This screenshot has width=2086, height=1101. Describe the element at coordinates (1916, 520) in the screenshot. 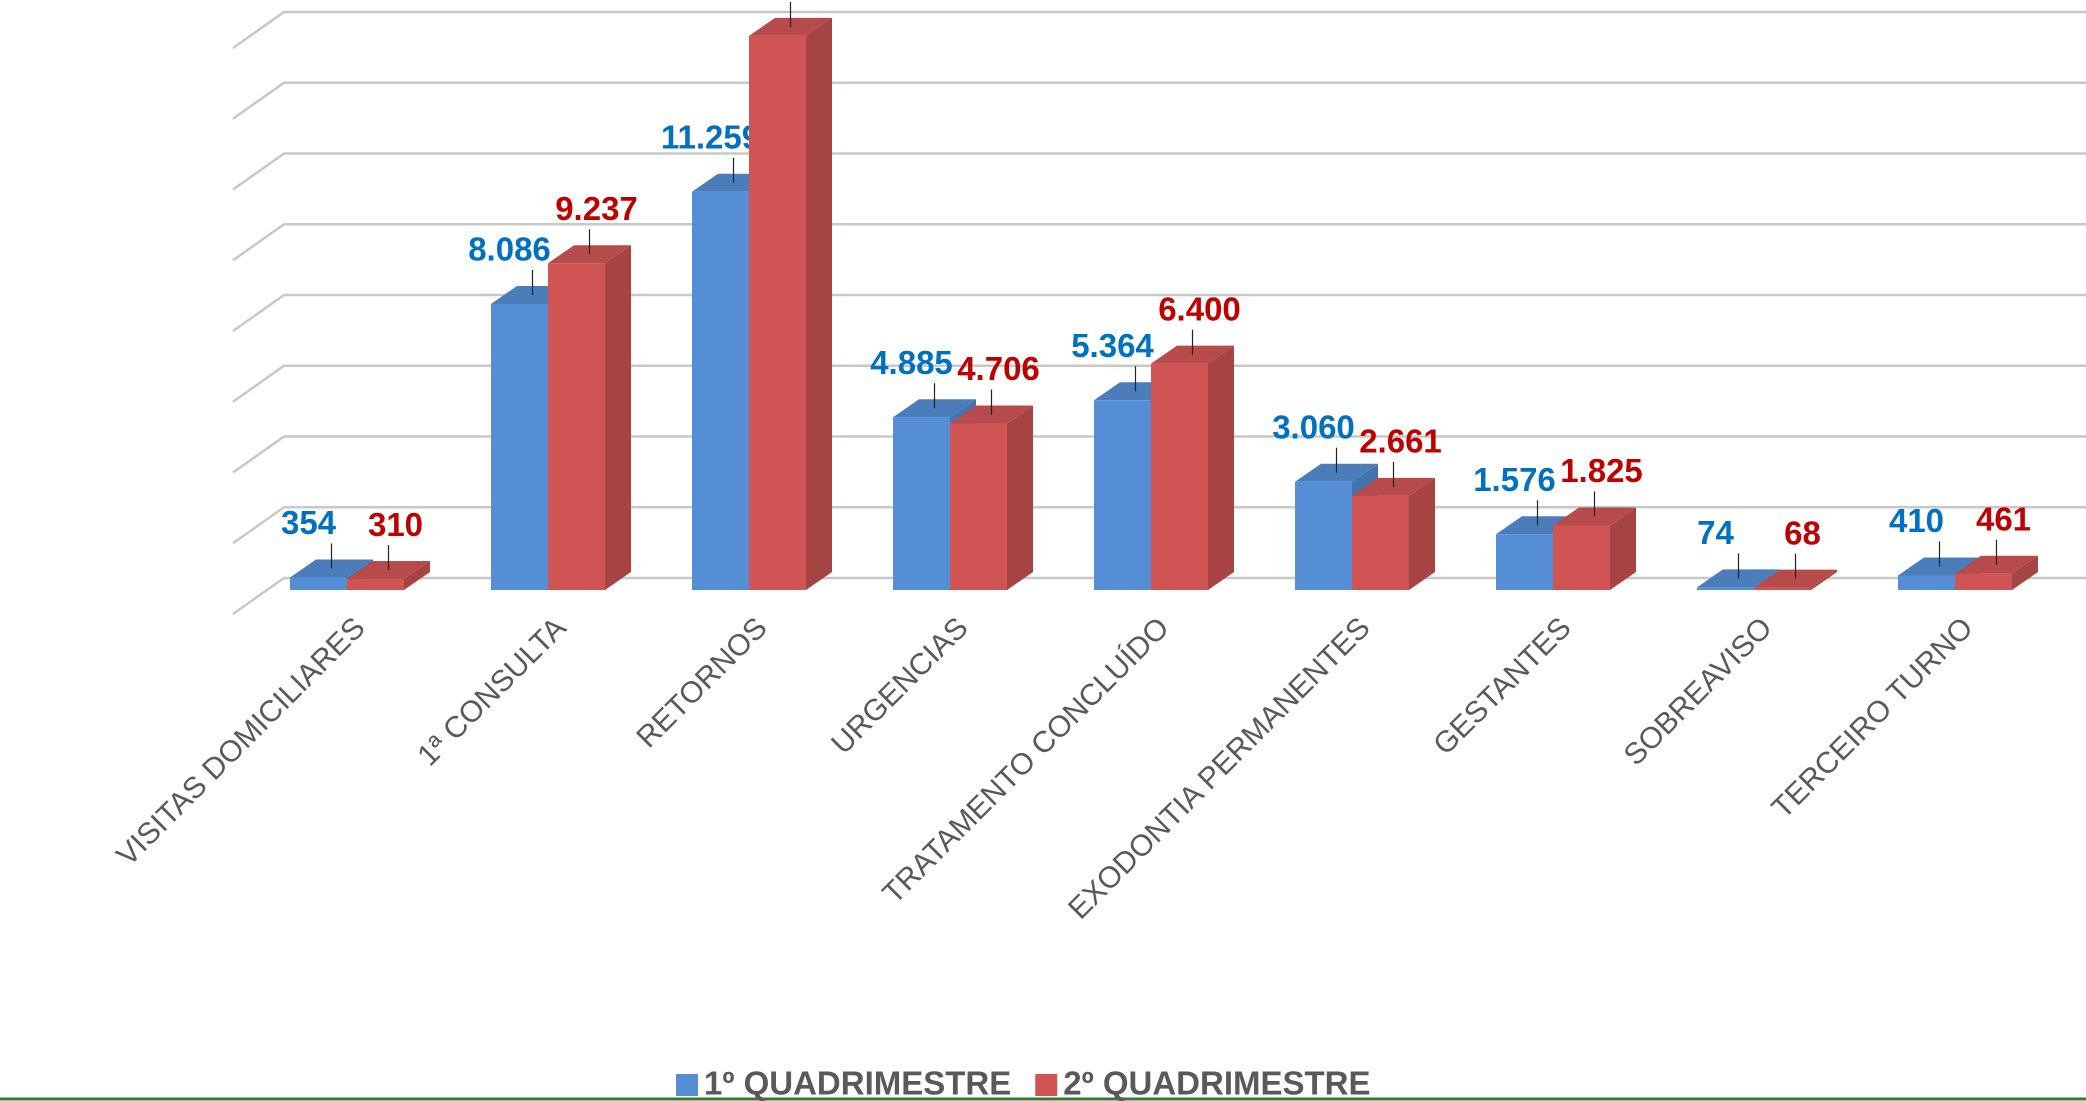

I see `value-label: 410` at that location.